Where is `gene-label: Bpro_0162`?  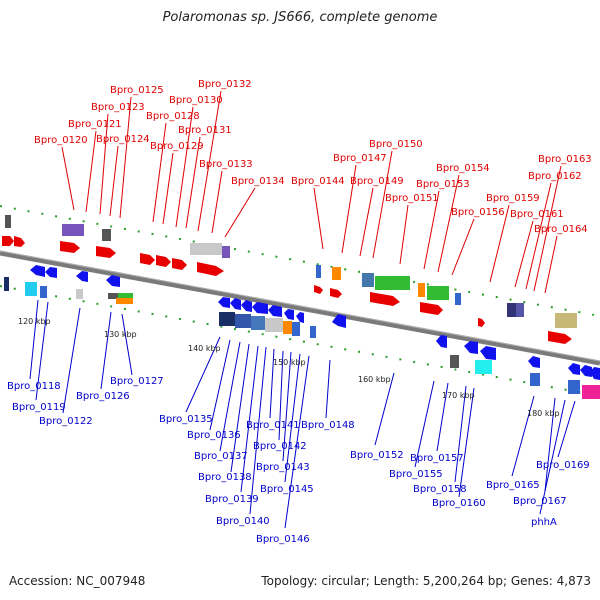 gene-label: Bpro_0162 is located at coordinates (555, 176).